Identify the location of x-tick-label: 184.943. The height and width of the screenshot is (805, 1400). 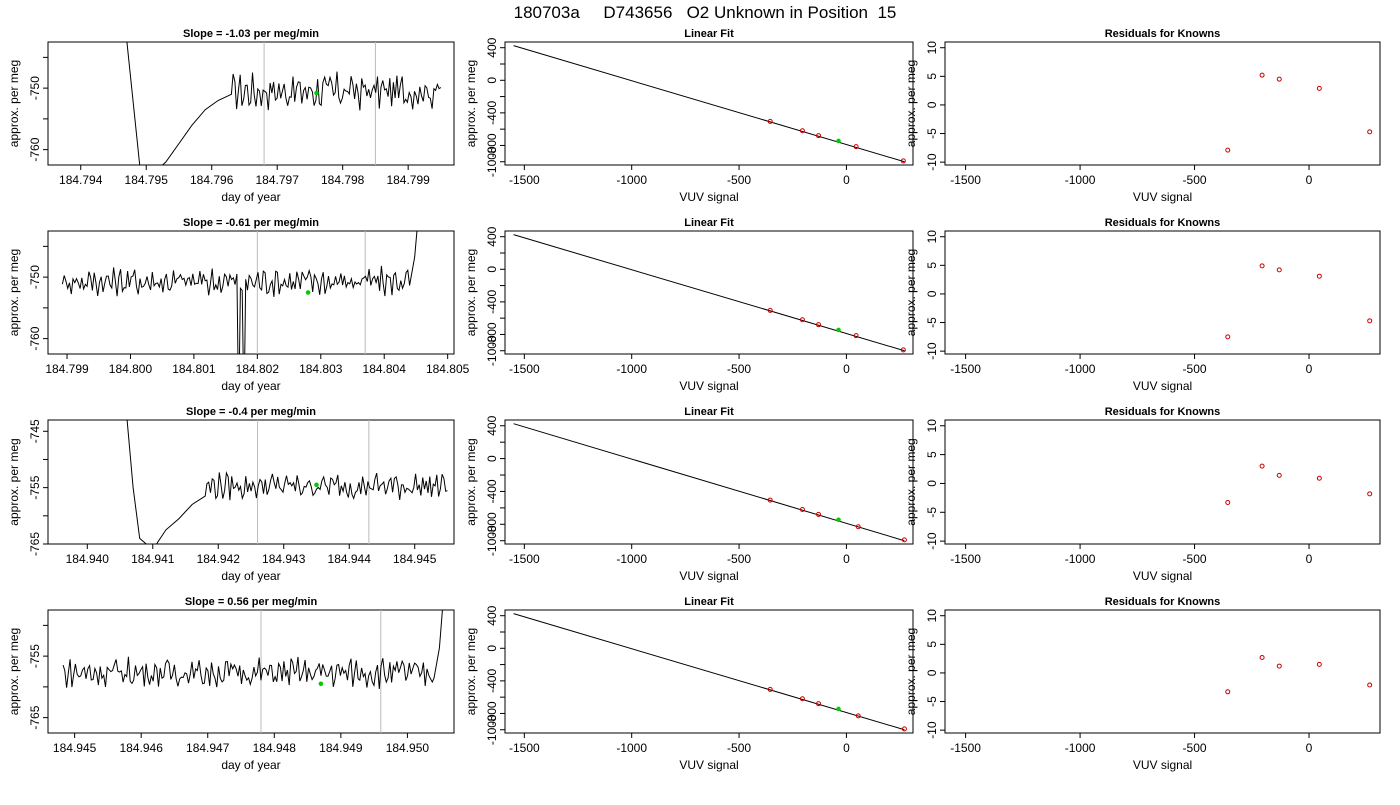
(284, 559).